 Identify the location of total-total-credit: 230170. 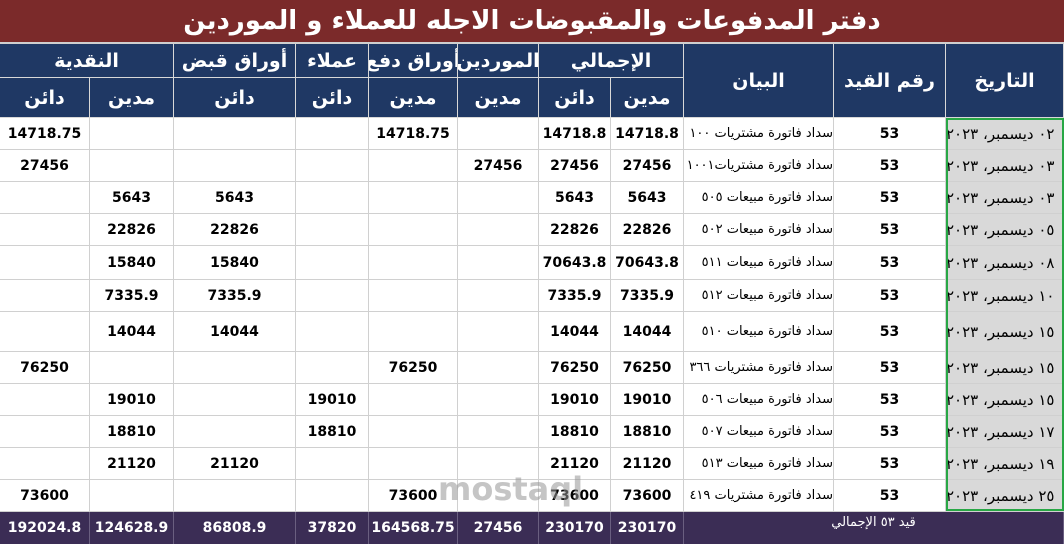
(575, 528).